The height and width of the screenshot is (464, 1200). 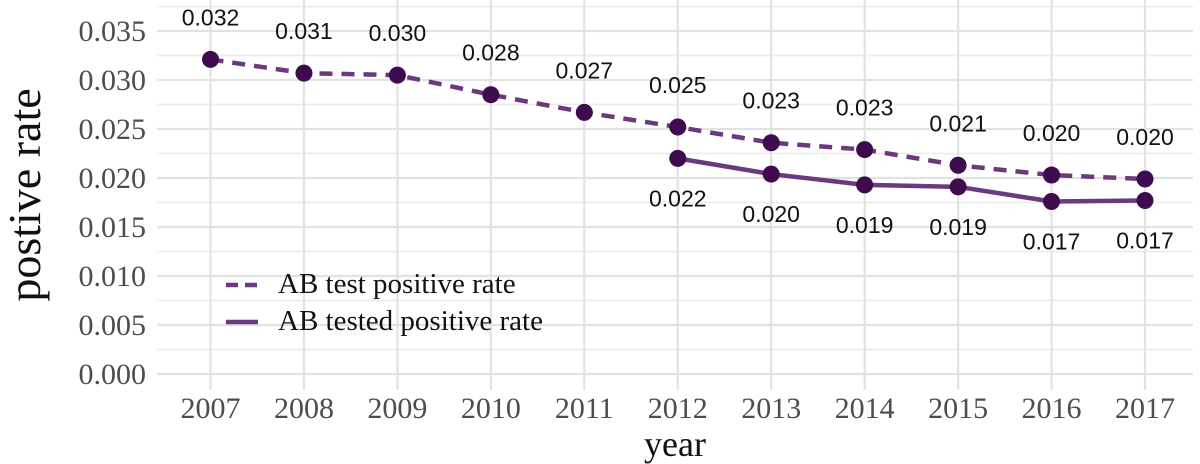 What do you see at coordinates (410, 321) in the screenshot?
I see `legend-label: AB tested positive rate` at bounding box center [410, 321].